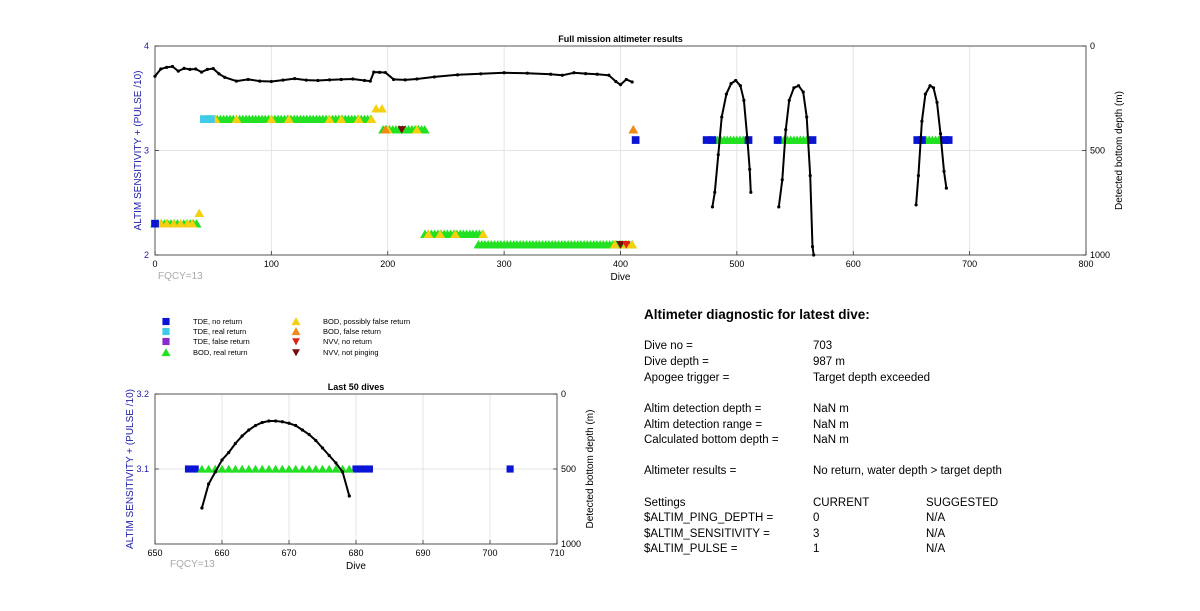 Image resolution: width=1200 pixels, height=611 pixels. I want to click on x-tick-label: 690, so click(422, 553).